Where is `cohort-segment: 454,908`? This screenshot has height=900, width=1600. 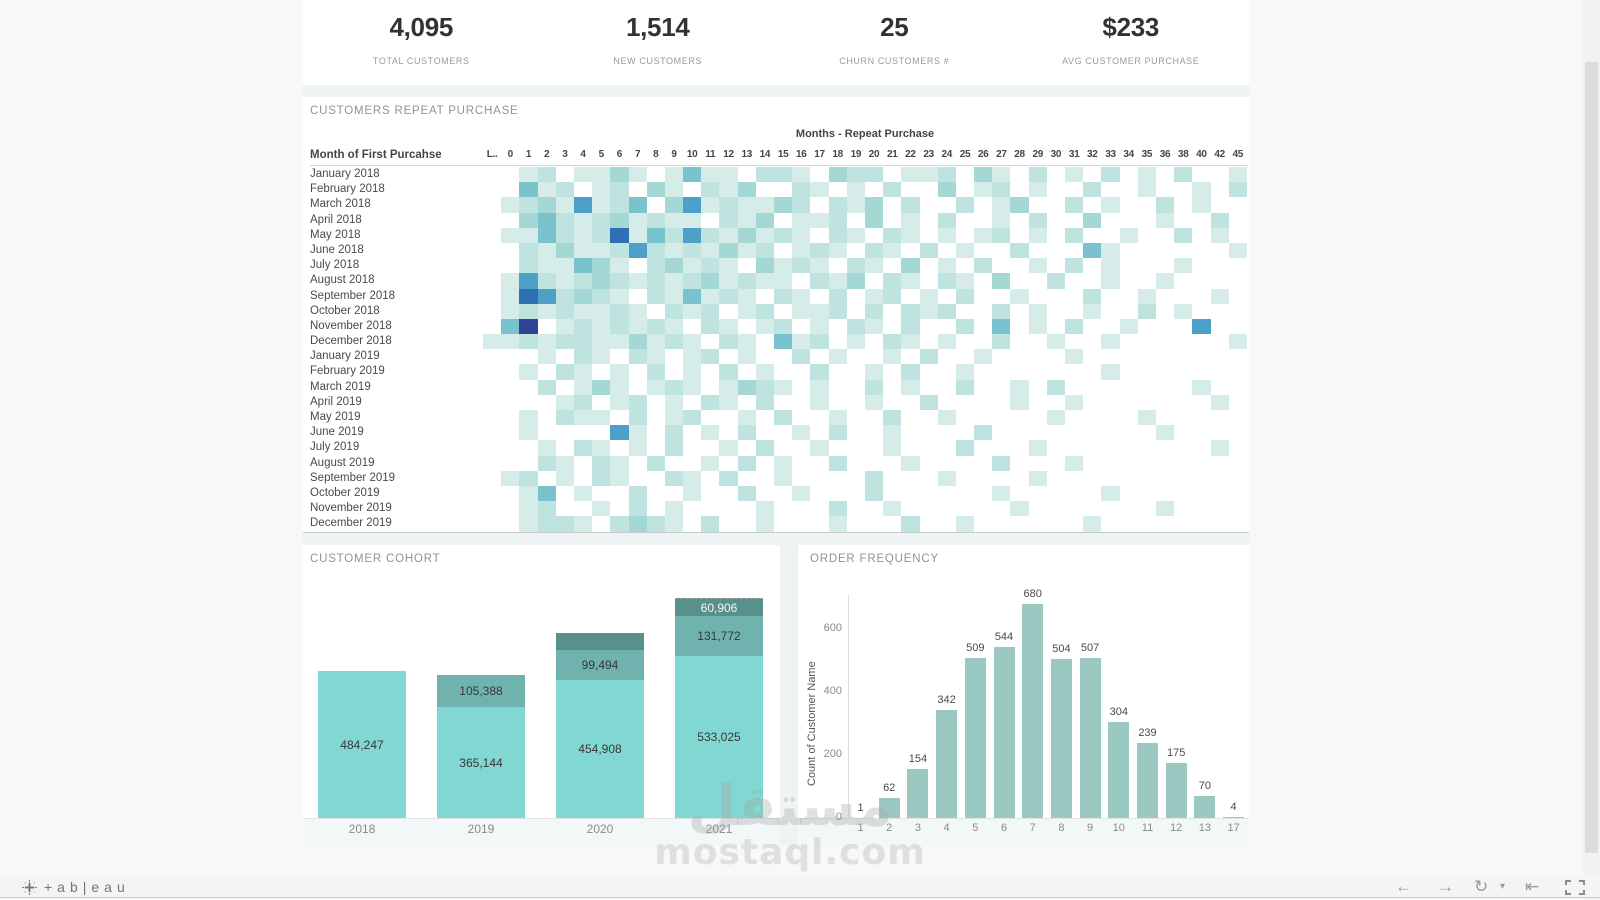
cohort-segment: 454,908 is located at coordinates (600, 749).